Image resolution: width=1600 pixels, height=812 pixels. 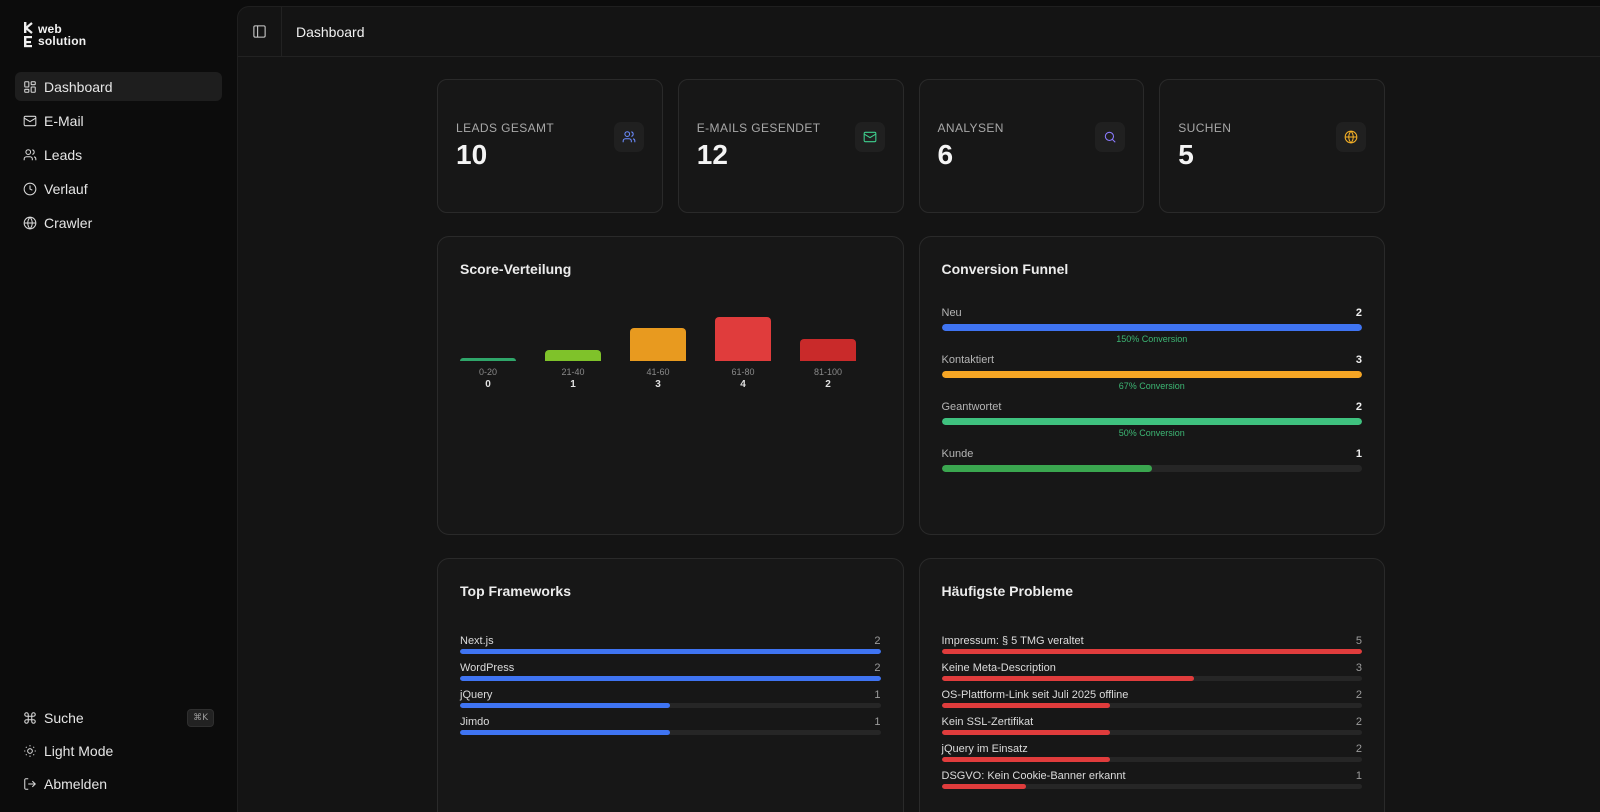 What do you see at coordinates (78, 86) in the screenshot?
I see `sidebar-item-label: Dashboard` at bounding box center [78, 86].